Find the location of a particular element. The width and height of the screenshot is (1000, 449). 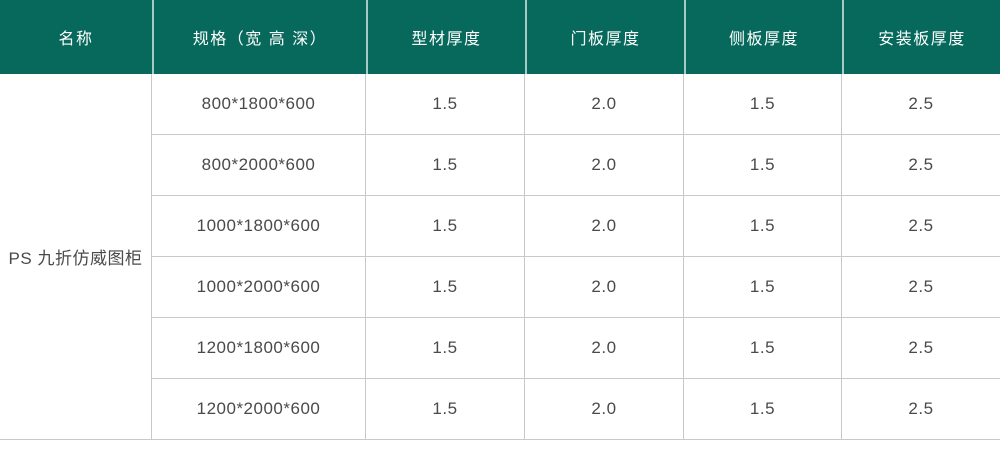

product-name-cell: PS 九折仿威图柜 is located at coordinates (76, 257).